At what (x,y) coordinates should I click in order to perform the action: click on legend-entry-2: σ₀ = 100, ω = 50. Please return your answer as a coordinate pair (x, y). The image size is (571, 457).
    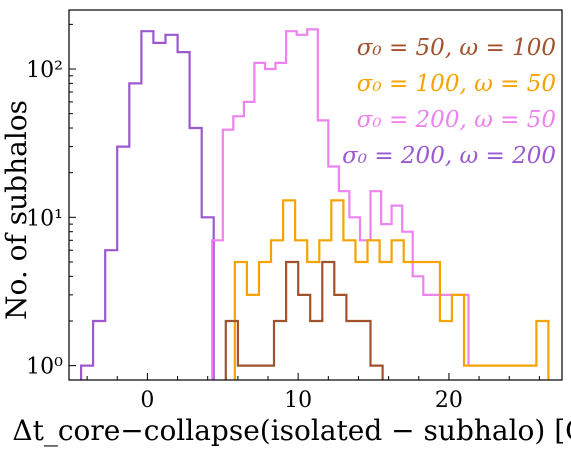
    Looking at the image, I should click on (456, 84).